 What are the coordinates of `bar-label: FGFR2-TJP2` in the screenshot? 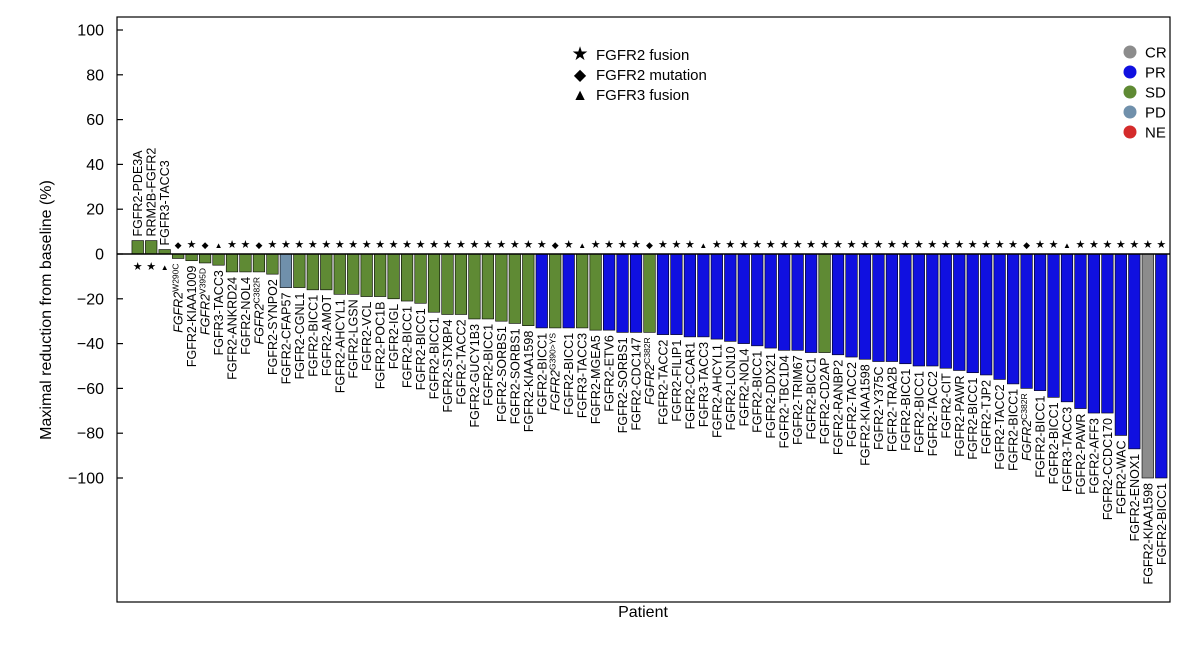 It's located at (987, 417).